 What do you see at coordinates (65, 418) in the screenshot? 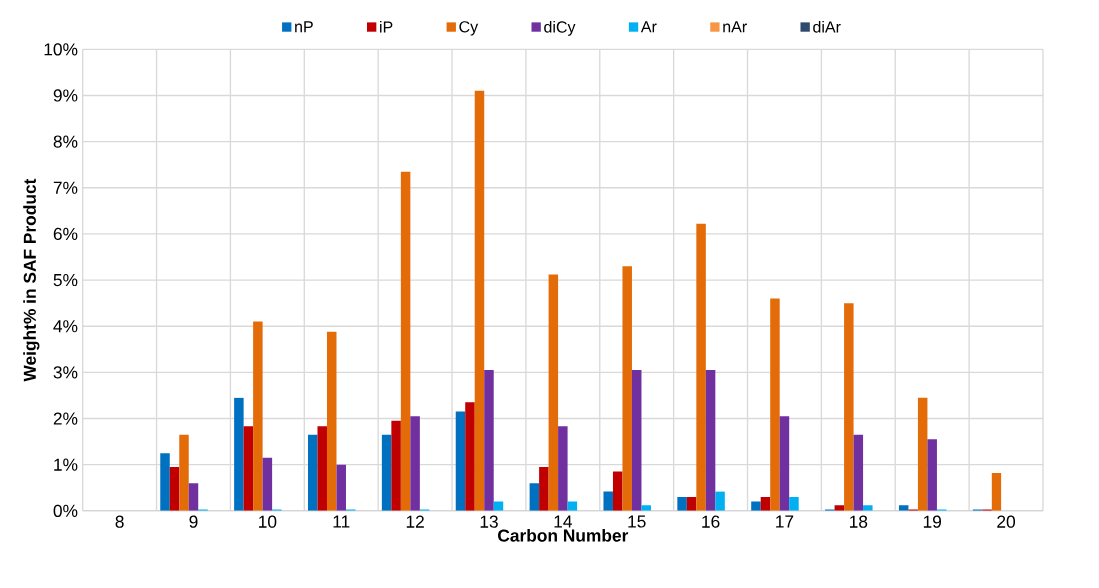
I see `y-tick-label: 2%` at bounding box center [65, 418].